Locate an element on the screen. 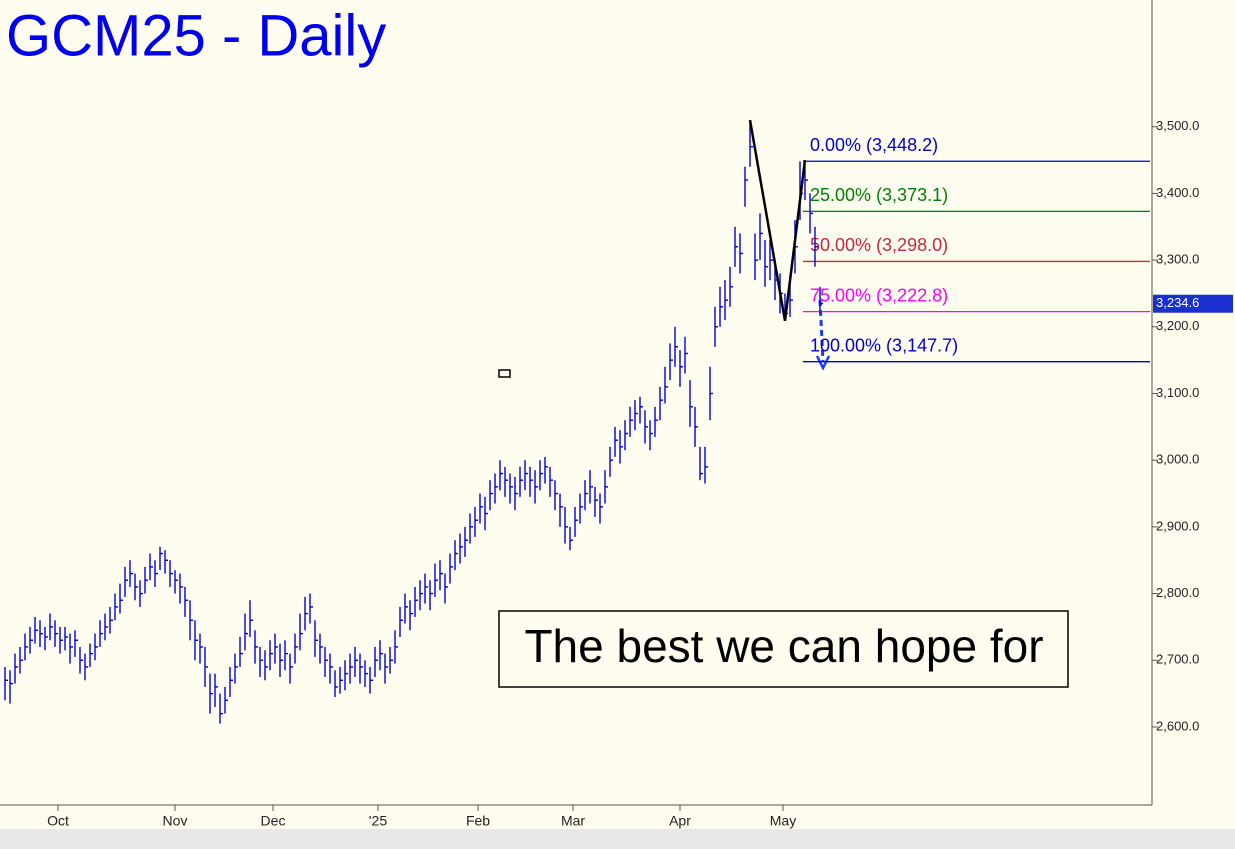  annotation-box is located at coordinates (783, 649).